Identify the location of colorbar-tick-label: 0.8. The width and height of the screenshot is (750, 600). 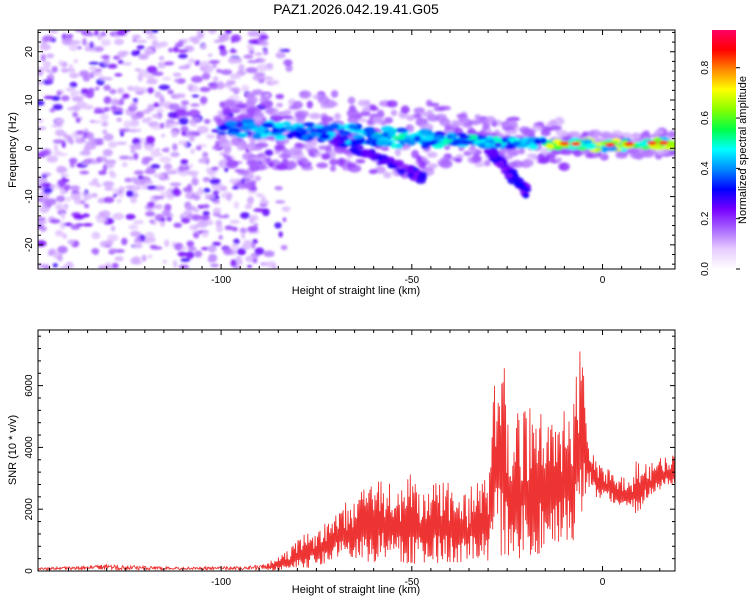
(705, 67).